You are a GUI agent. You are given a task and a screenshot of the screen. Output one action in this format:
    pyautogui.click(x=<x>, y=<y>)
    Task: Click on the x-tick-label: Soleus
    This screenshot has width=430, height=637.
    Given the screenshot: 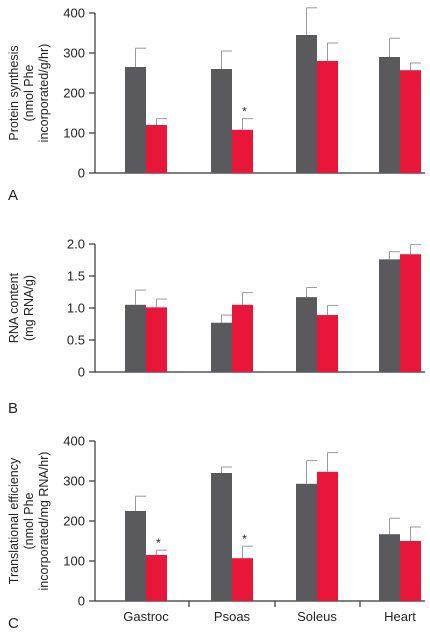 What is the action you would take?
    pyautogui.click(x=317, y=616)
    